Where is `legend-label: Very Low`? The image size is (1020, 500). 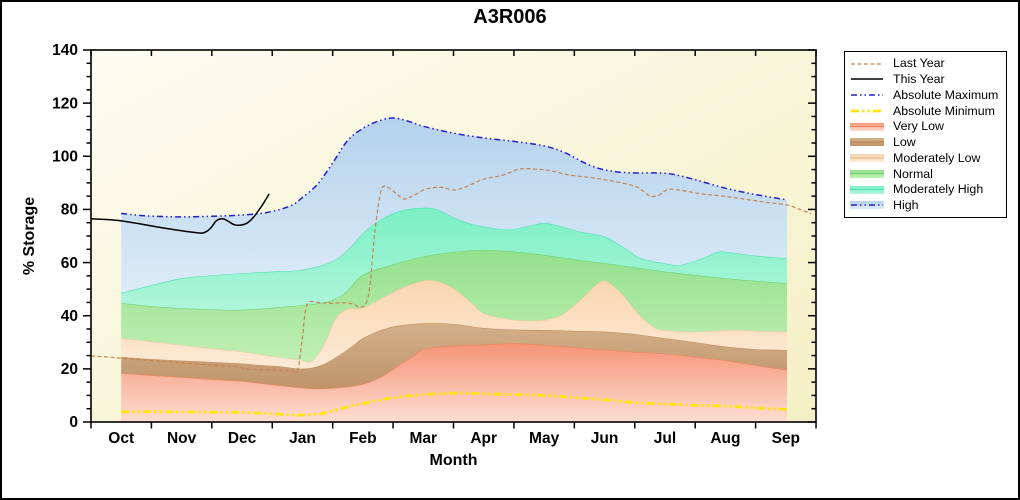
legend-label: Very Low is located at coordinates (918, 126).